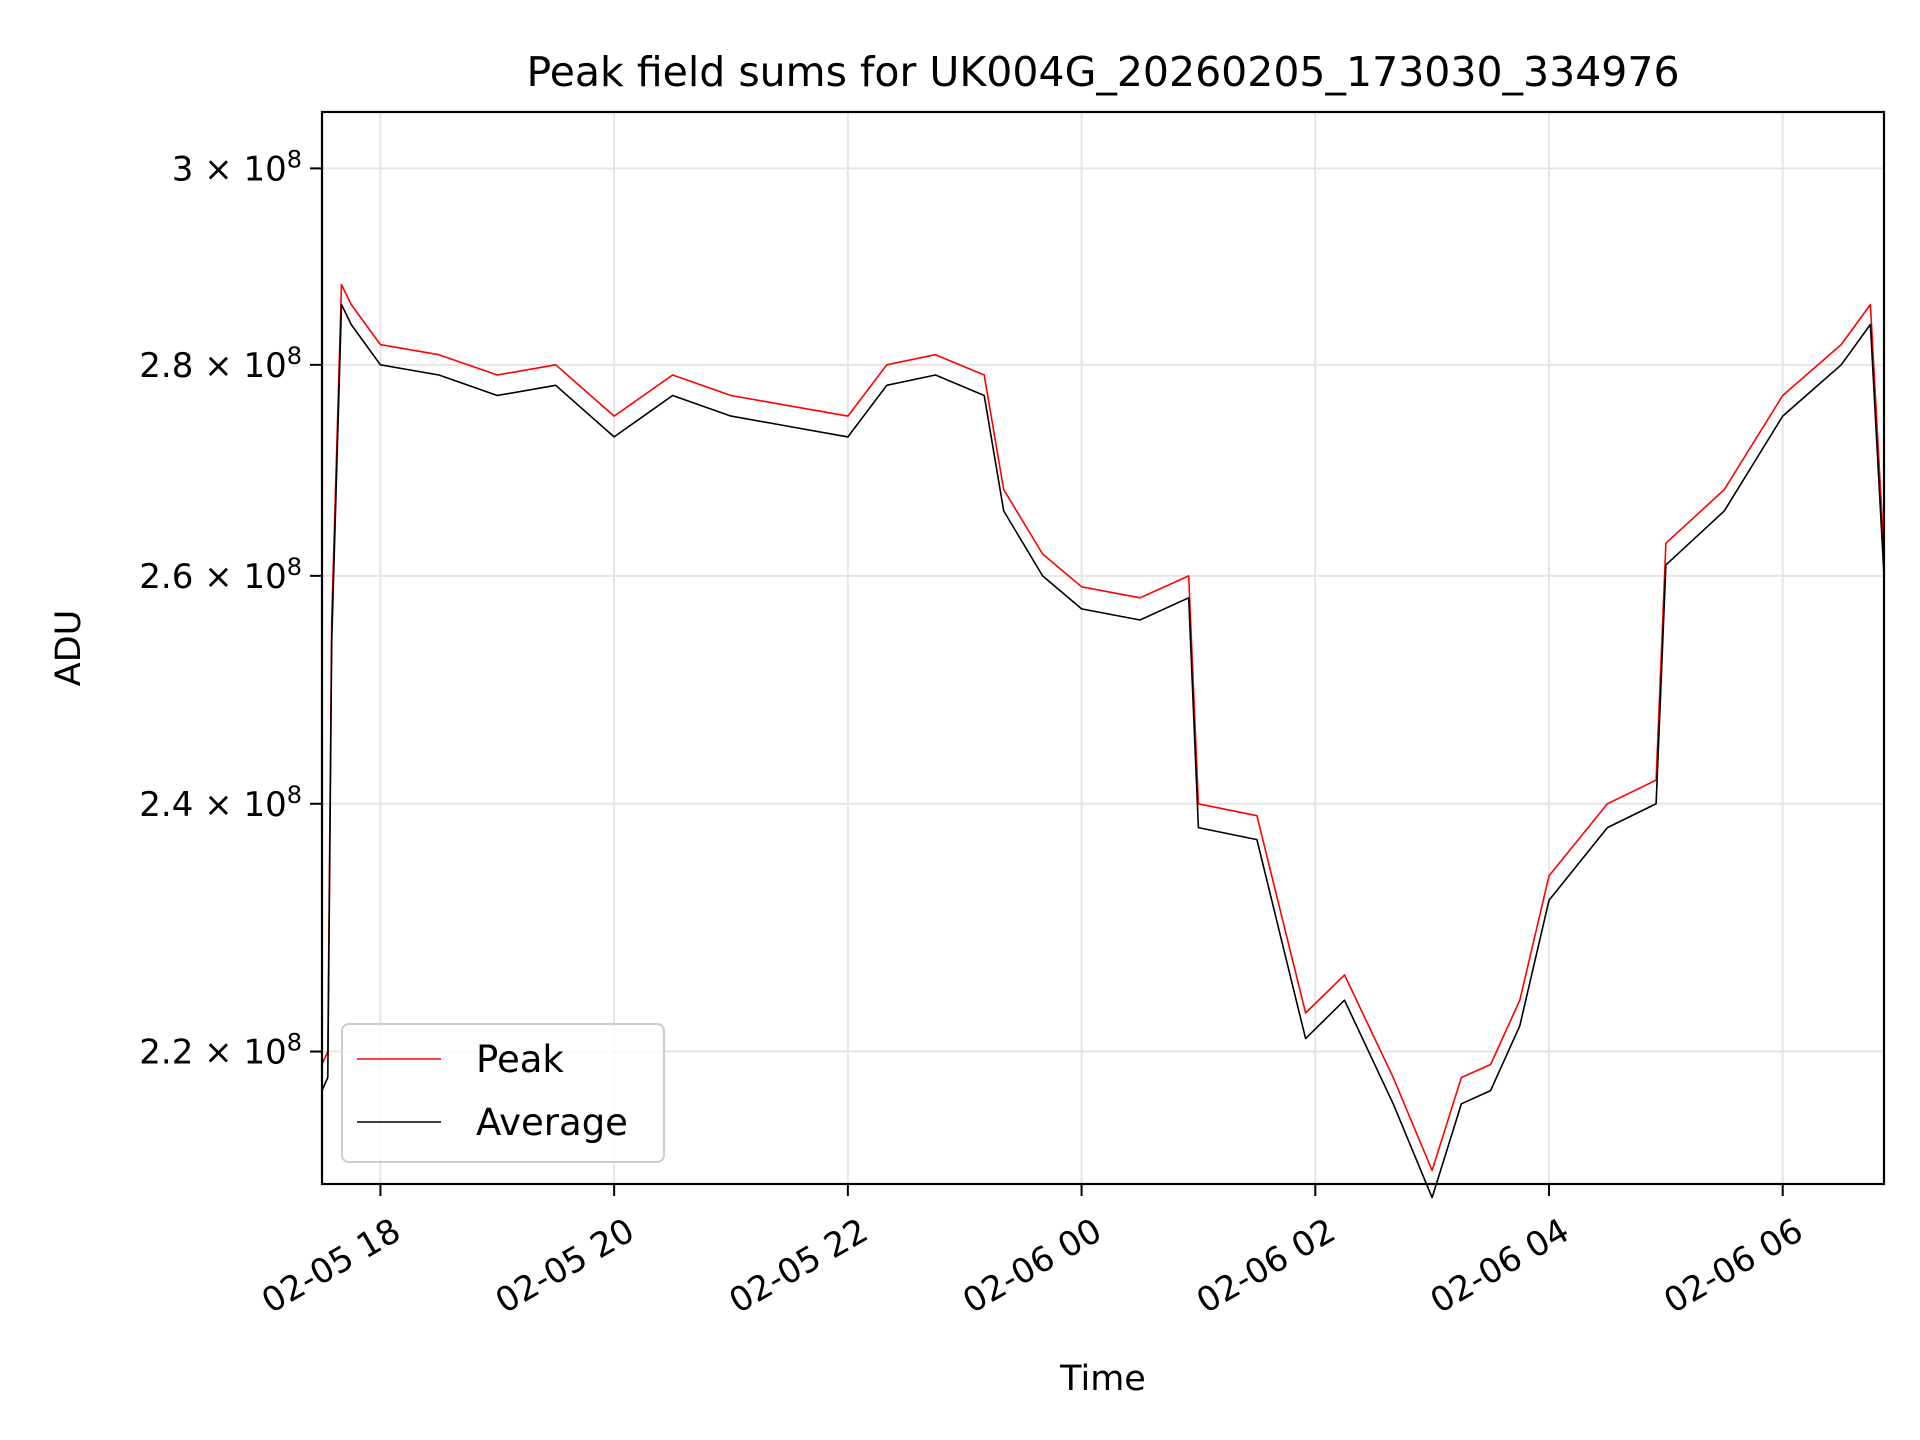 The width and height of the screenshot is (1920, 1440). I want to click on y-tick-label: 2.2 × 108, so click(220, 1051).